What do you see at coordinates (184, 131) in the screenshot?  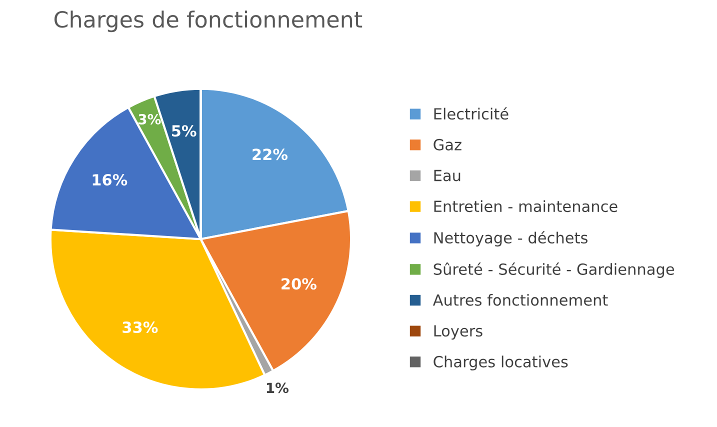 I see `data-label: 5%` at bounding box center [184, 131].